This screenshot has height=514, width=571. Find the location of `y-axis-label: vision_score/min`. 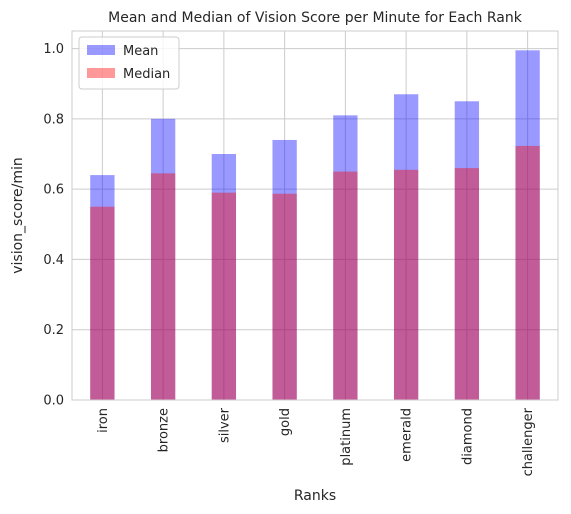

y-axis-label: vision_score/min is located at coordinates (18, 215).